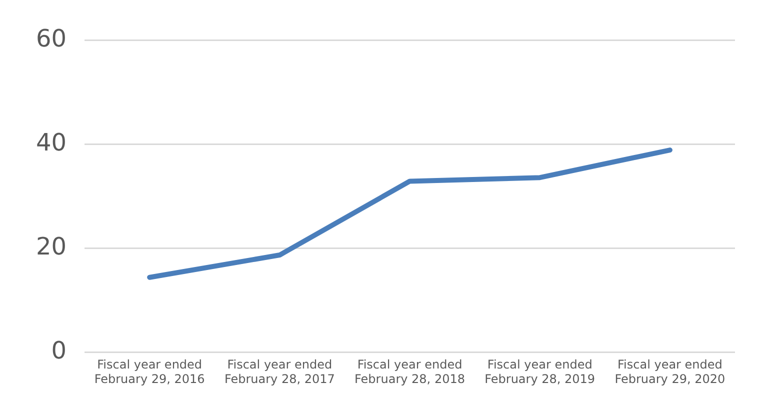  What do you see at coordinates (670, 372) in the screenshot?
I see `x-tick-label: Fiscal year ended February 29, 2020` at bounding box center [670, 372].